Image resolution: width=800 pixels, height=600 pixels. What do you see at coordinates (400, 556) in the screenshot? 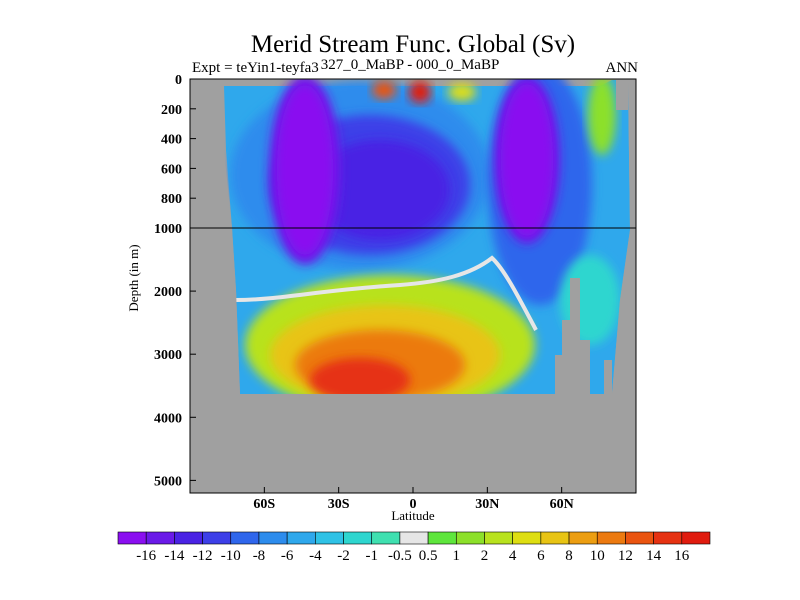
I see `colorbar-label: -0.5` at bounding box center [400, 556].